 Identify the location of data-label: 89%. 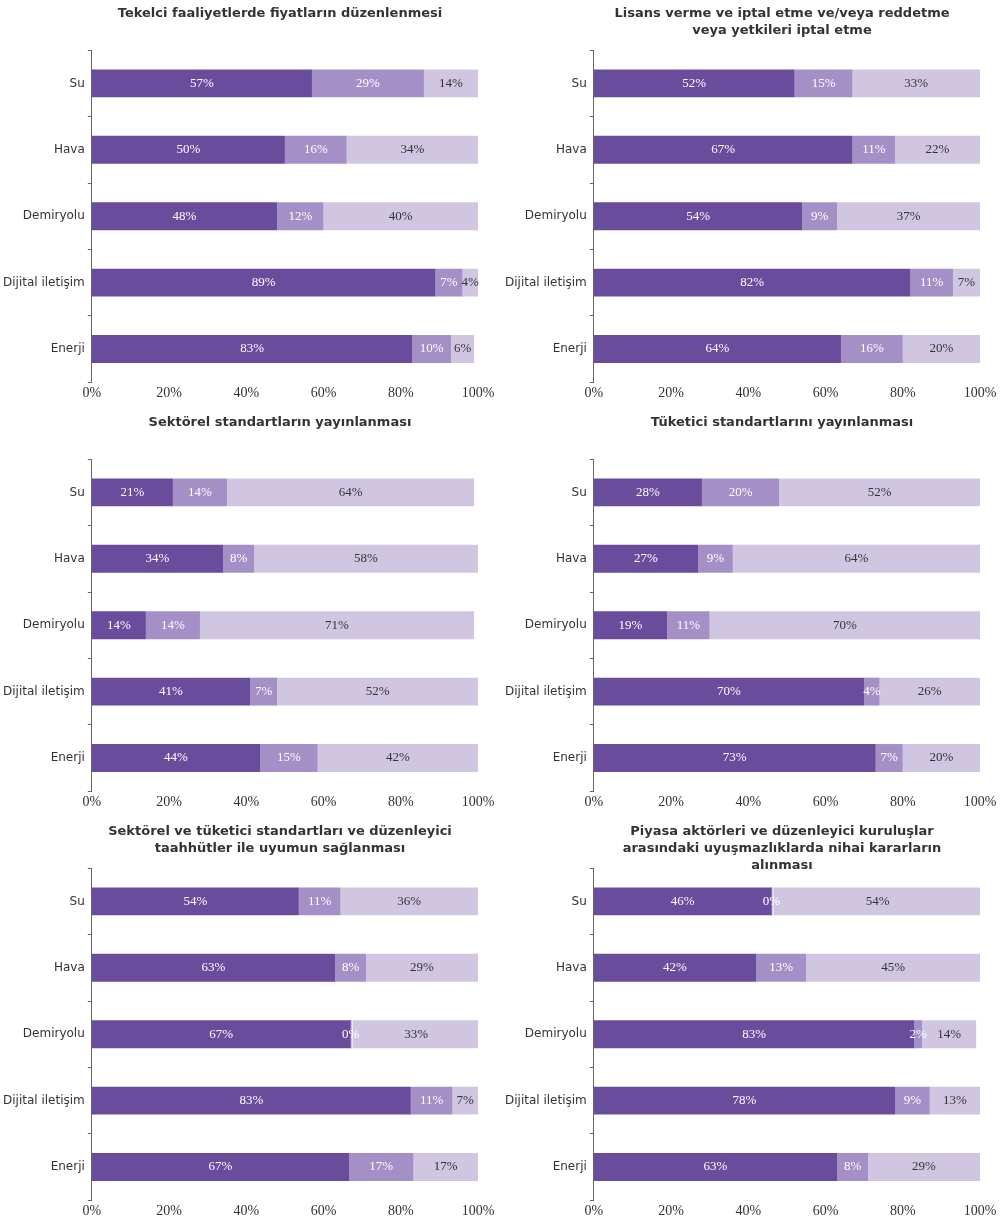
(263, 282).